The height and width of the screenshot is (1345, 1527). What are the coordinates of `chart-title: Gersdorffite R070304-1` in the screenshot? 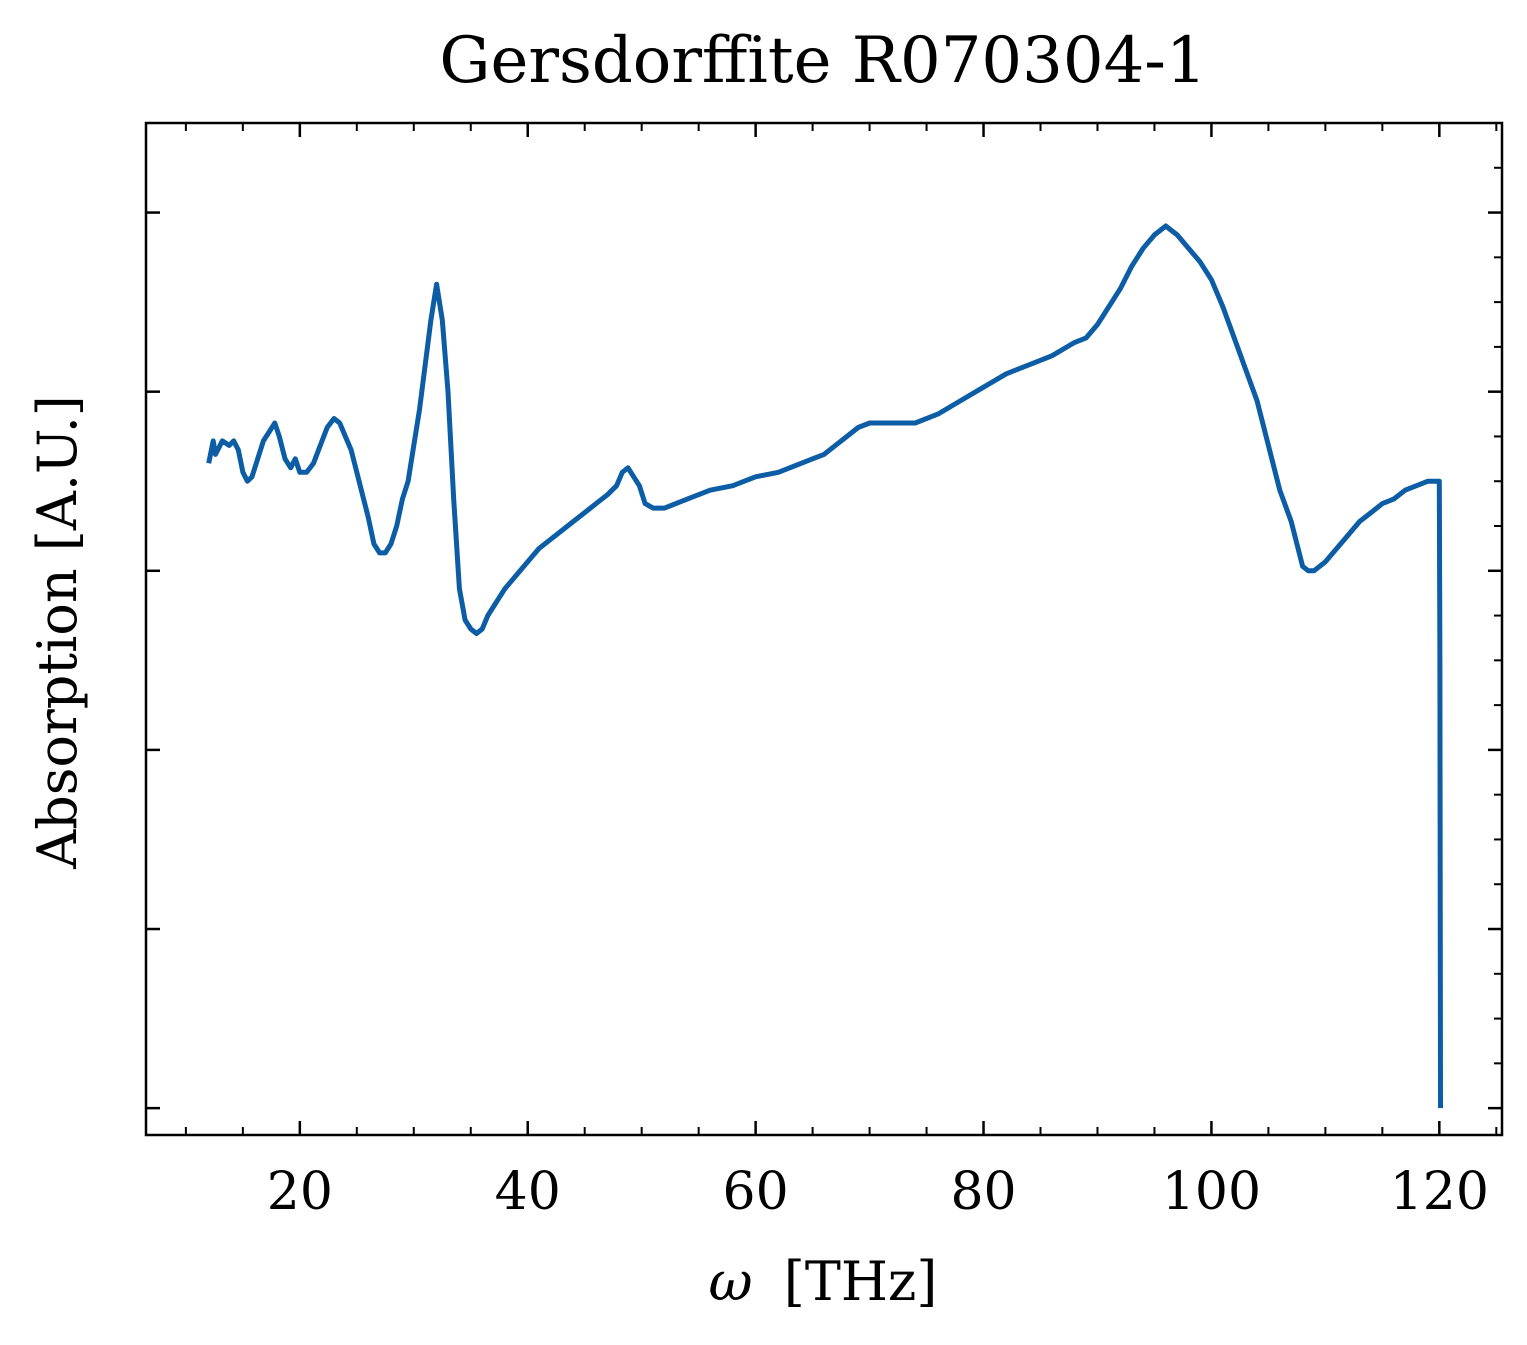 It's located at (822, 61).